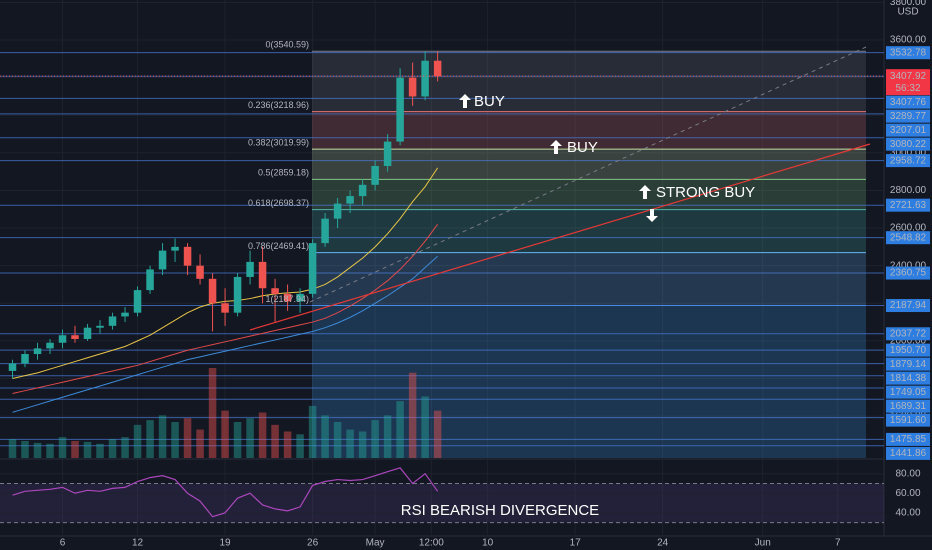  I want to click on current-price-badge, so click(908, 82).